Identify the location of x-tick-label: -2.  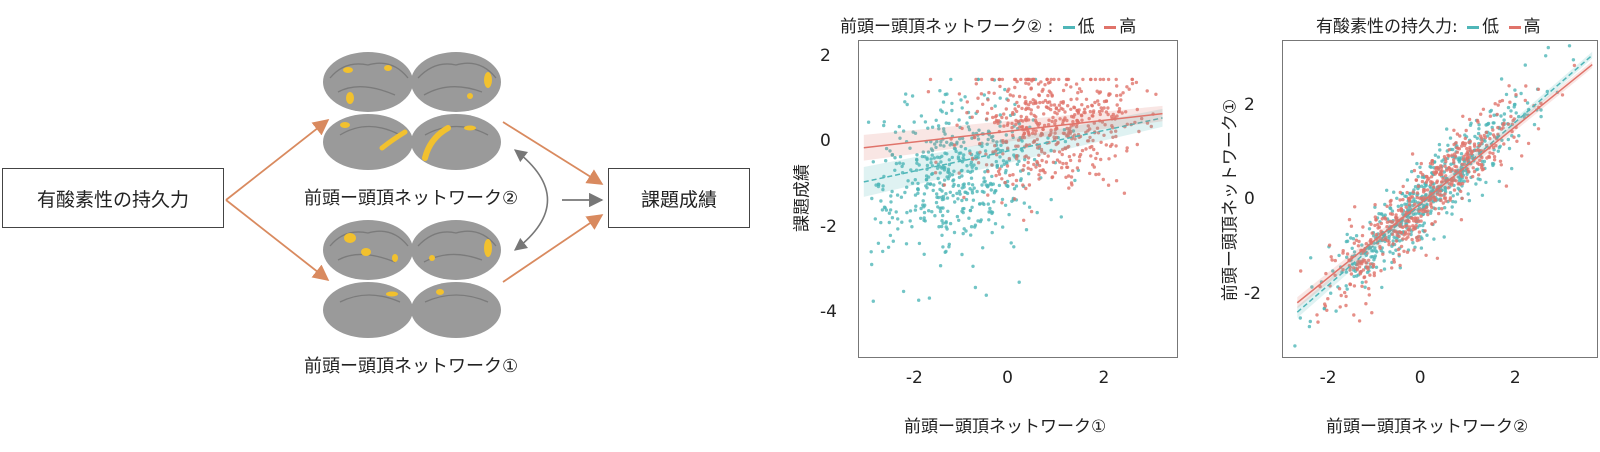
(914, 378).